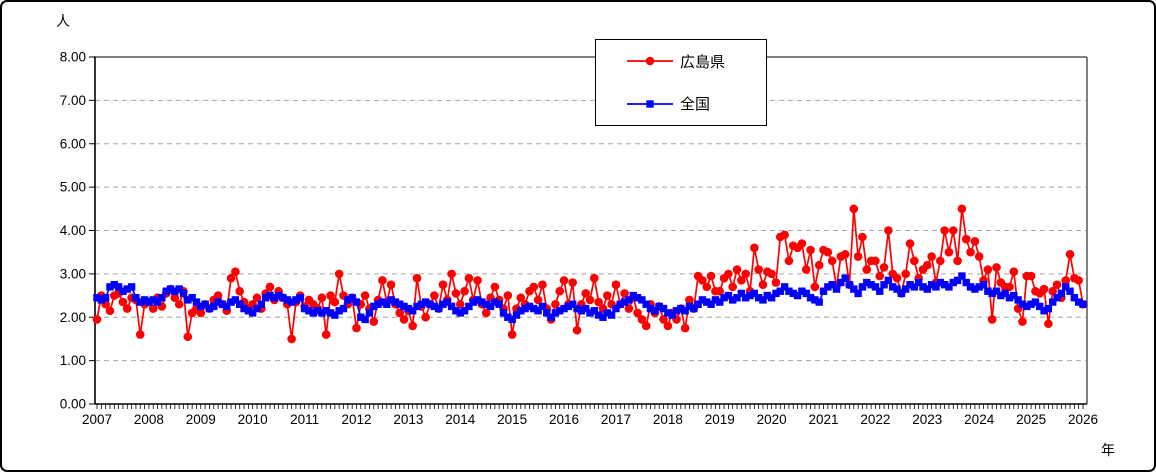 The width and height of the screenshot is (1156, 472). Describe the element at coordinates (460, 419) in the screenshot. I see `x-year-label: 2014` at that location.